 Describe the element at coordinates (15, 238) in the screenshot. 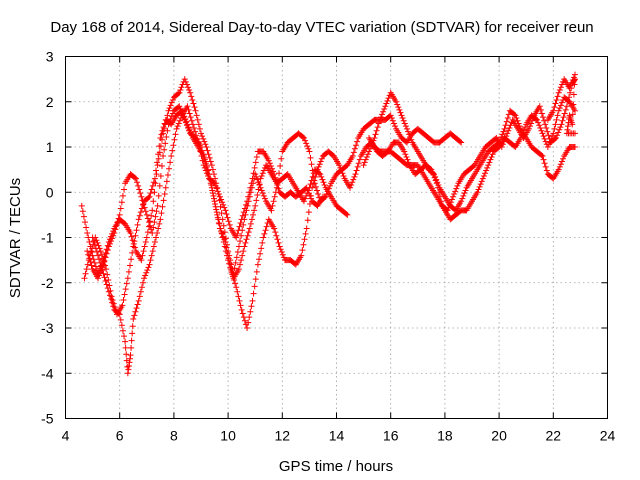

I see `y-axis-label: SDTVAR / TECUs` at that location.